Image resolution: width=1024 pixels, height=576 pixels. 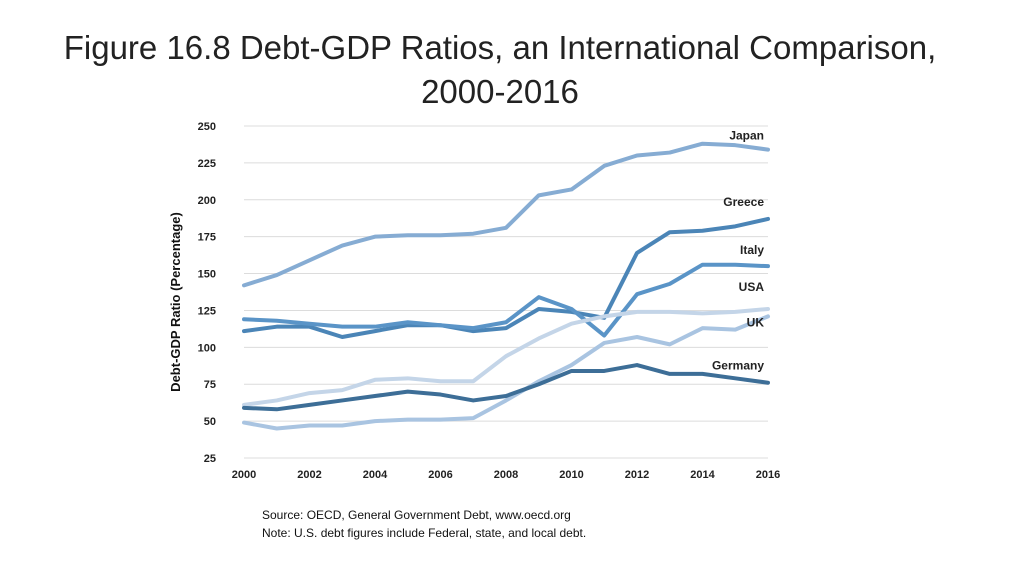 I want to click on x-tick-label: 2004, so click(x=375, y=475).